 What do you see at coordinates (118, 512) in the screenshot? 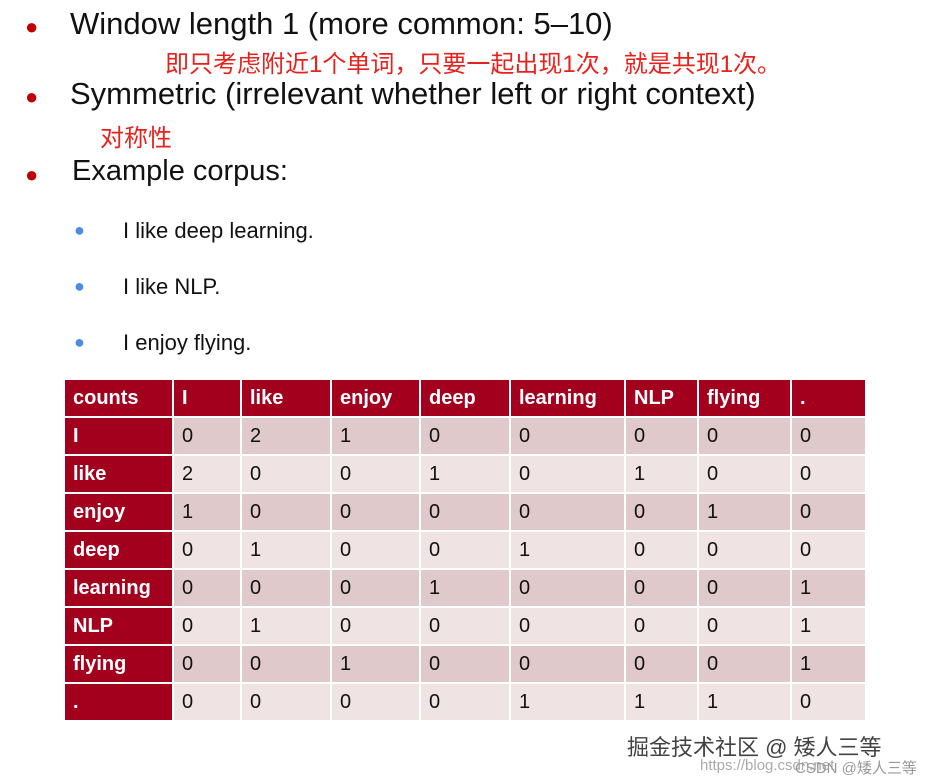
I see `row-header: enjoy` at bounding box center [118, 512].